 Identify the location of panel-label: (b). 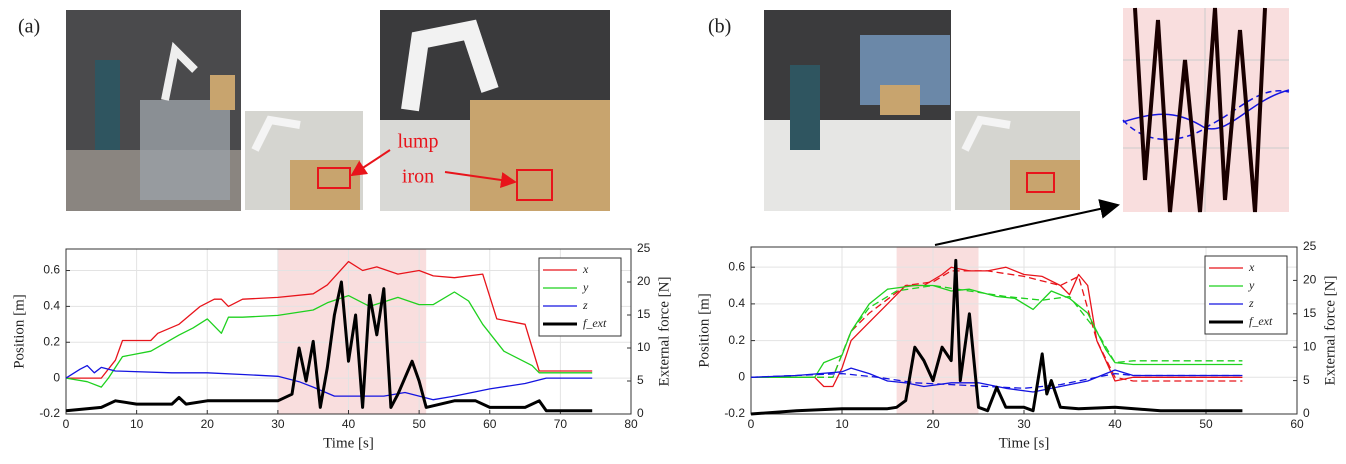
(719, 27).